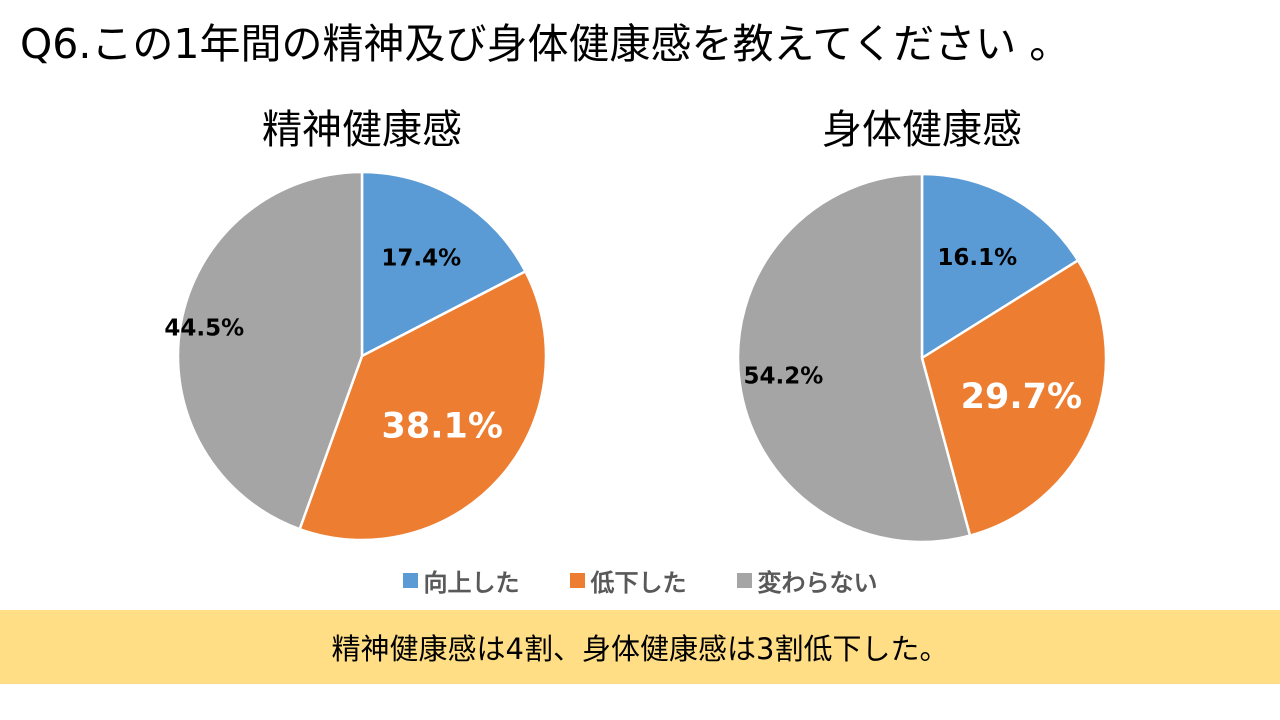  I want to click on legend-item-unchanged: 変わらない, so click(807, 580).